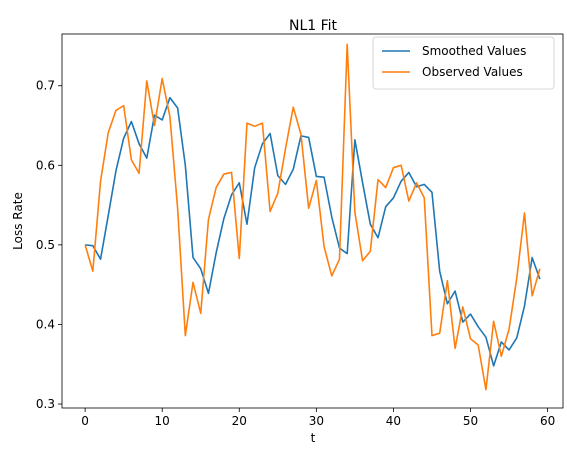 The height and width of the screenshot is (455, 567). I want to click on chart-title: NL1 Fit, so click(313, 26).